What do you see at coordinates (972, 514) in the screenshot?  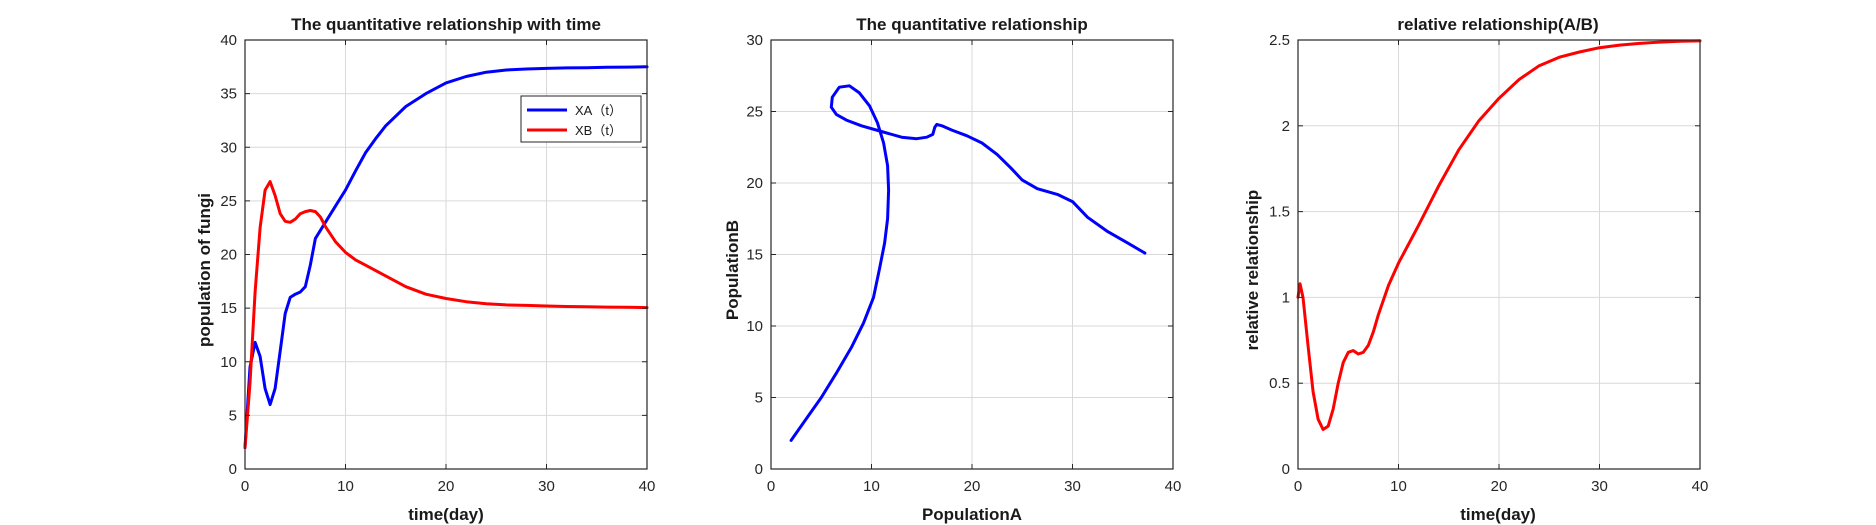 I see `chart-2-xlabel: PopulationA` at bounding box center [972, 514].